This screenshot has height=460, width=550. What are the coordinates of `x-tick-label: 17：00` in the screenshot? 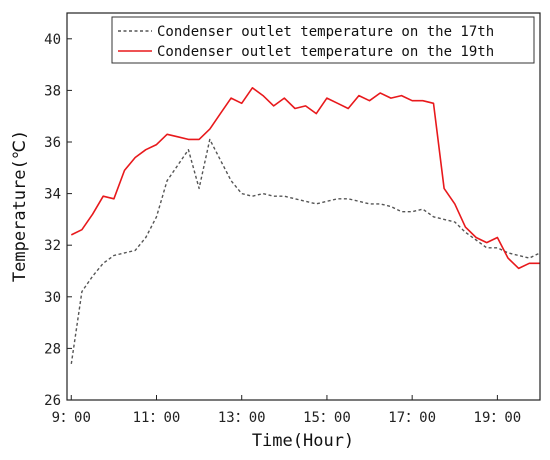 It's located at (412, 418).